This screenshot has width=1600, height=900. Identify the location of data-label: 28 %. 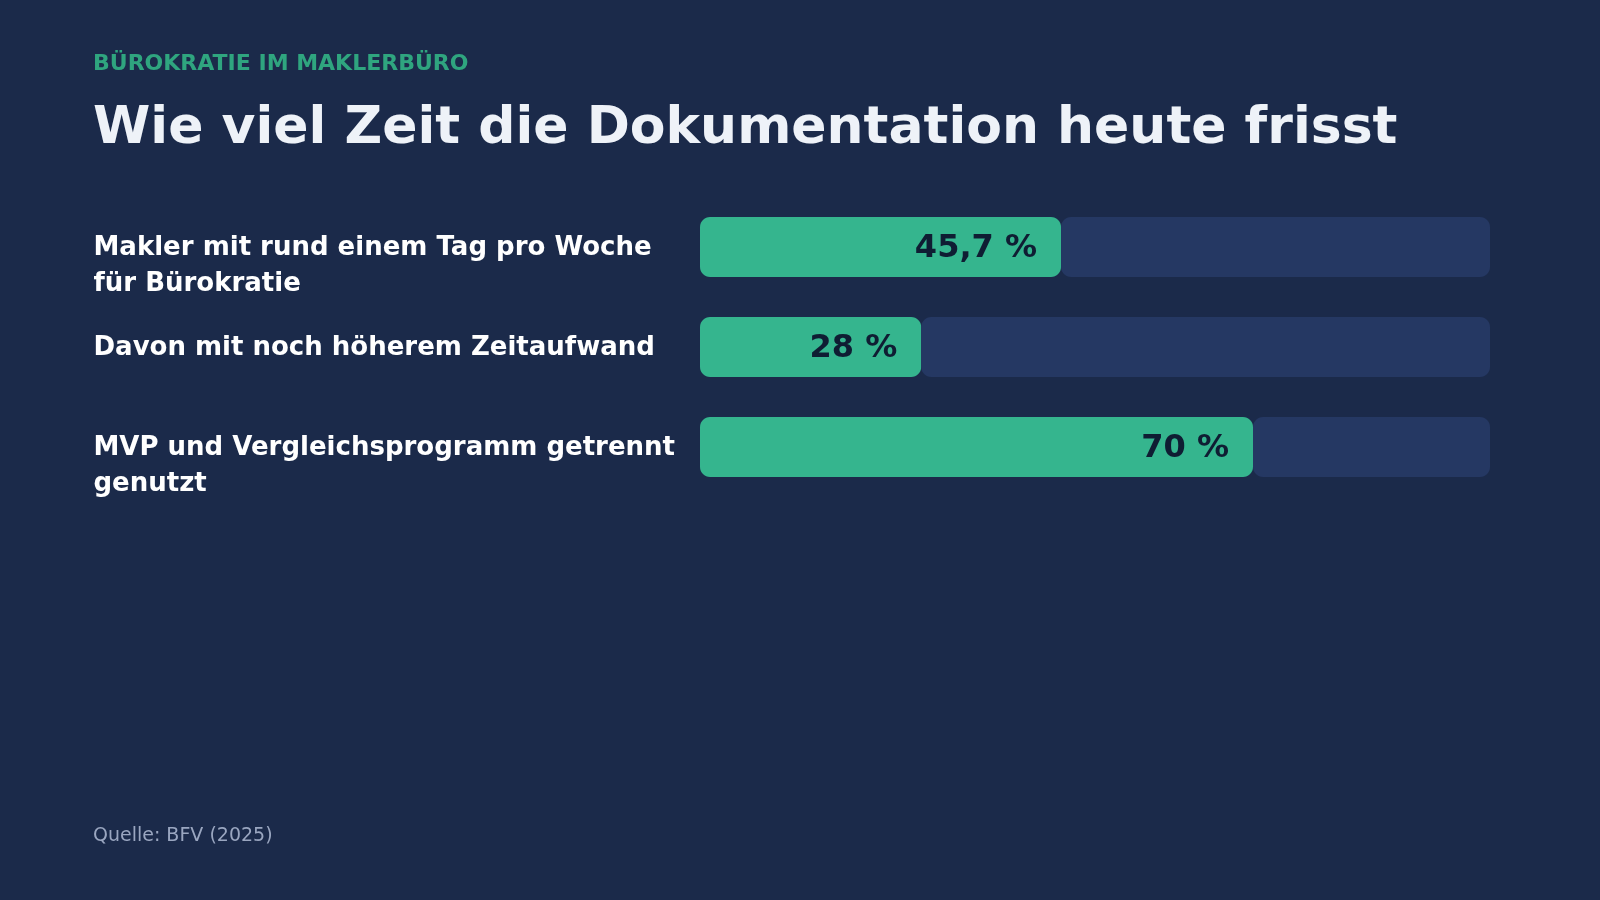
(853, 346).